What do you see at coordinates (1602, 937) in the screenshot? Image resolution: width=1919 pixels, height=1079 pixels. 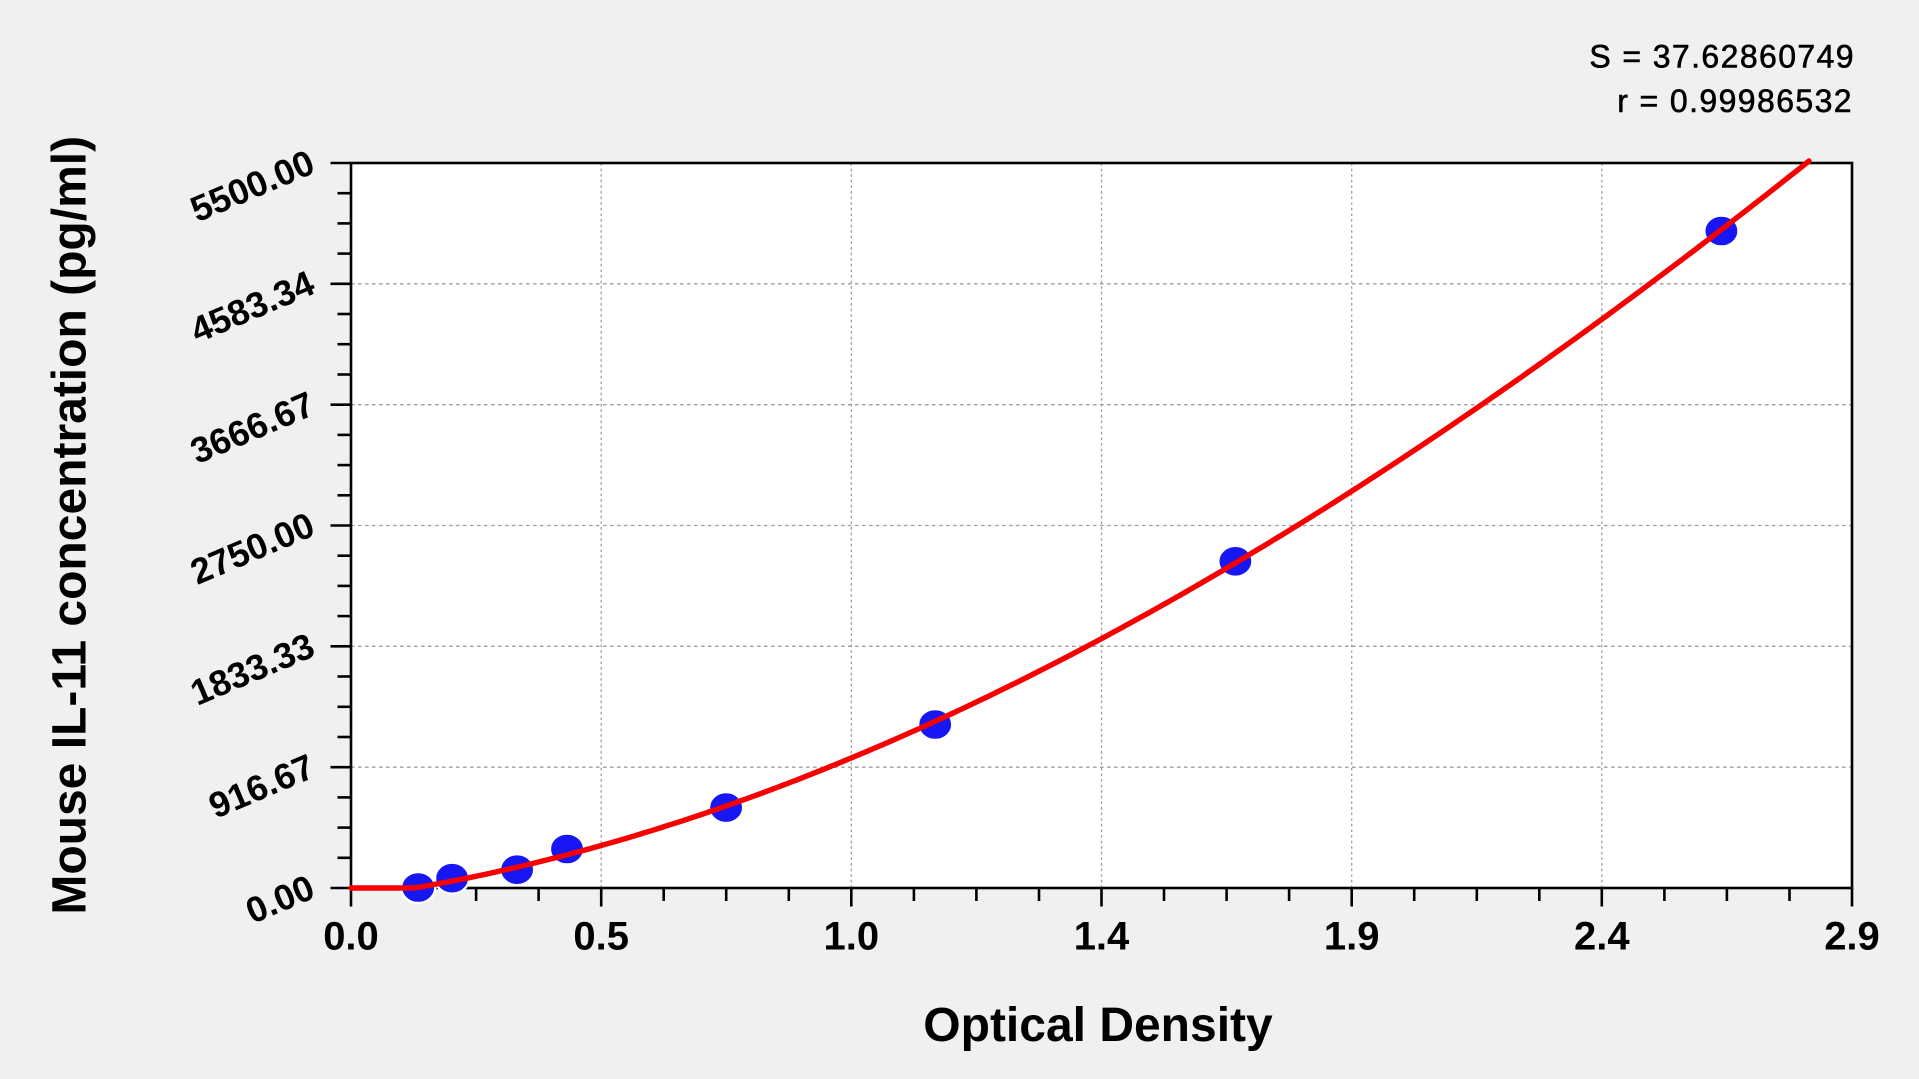 I see `svg-text: 2.4` at bounding box center [1602, 937].